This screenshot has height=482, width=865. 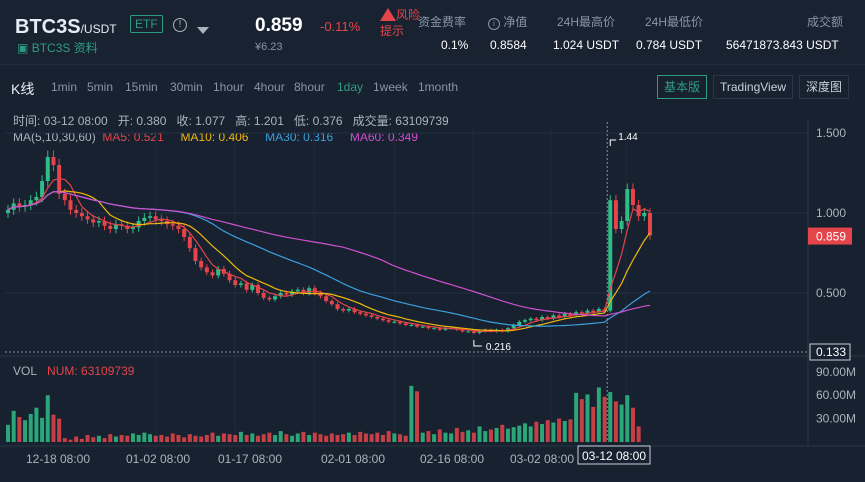 I want to click on symbol-quote: /USDT, so click(x=98, y=29).